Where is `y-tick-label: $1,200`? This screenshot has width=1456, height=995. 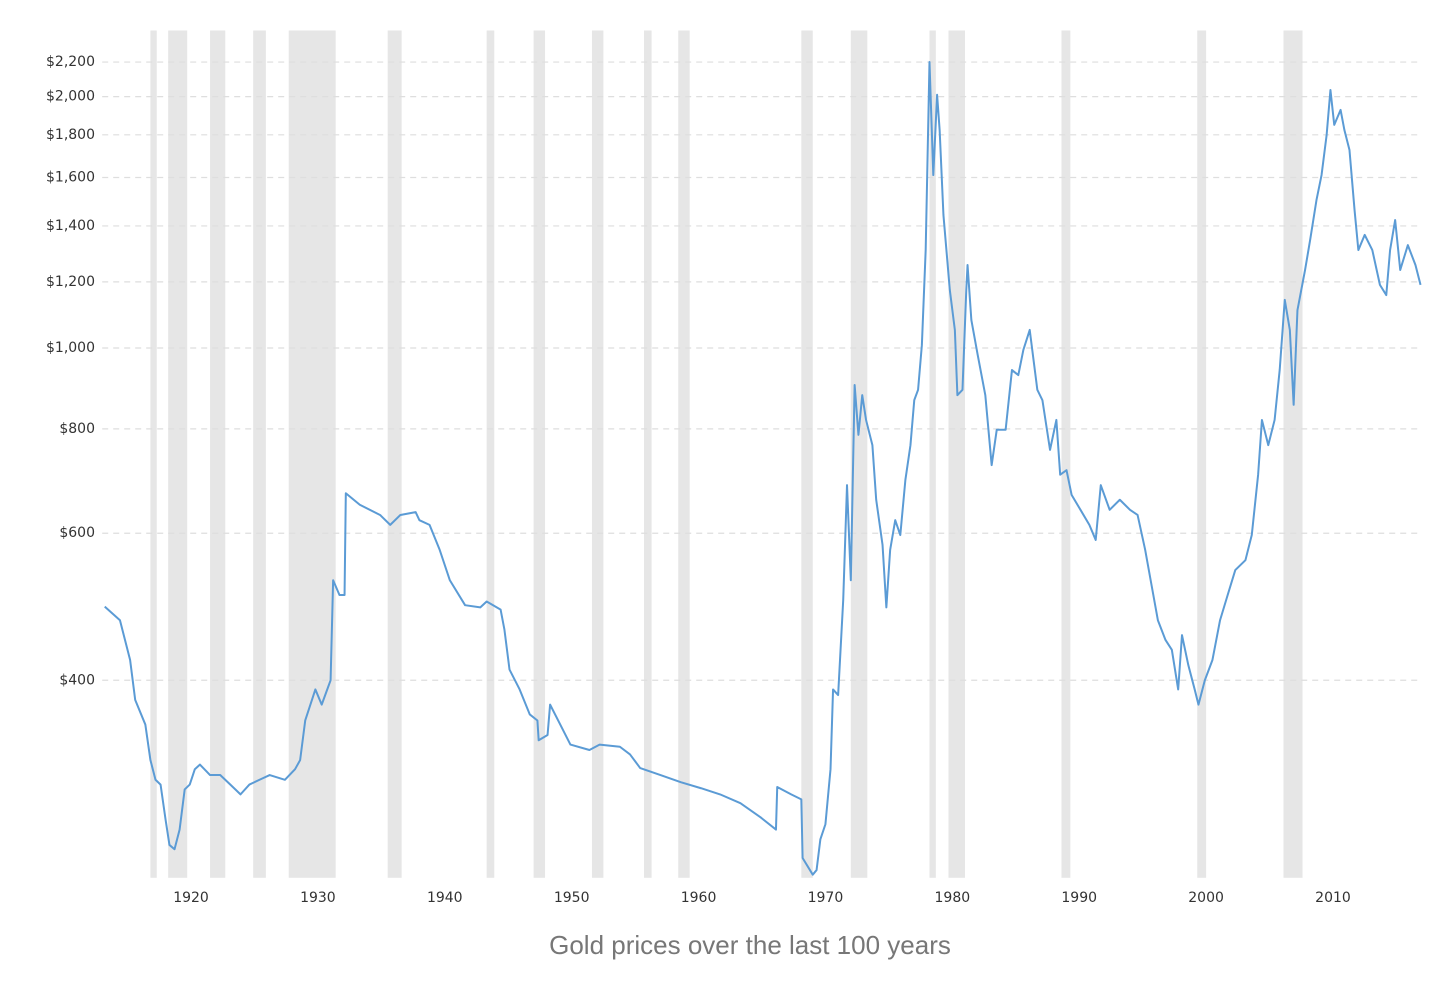
y-tick-label: $1,200 is located at coordinates (70, 282).